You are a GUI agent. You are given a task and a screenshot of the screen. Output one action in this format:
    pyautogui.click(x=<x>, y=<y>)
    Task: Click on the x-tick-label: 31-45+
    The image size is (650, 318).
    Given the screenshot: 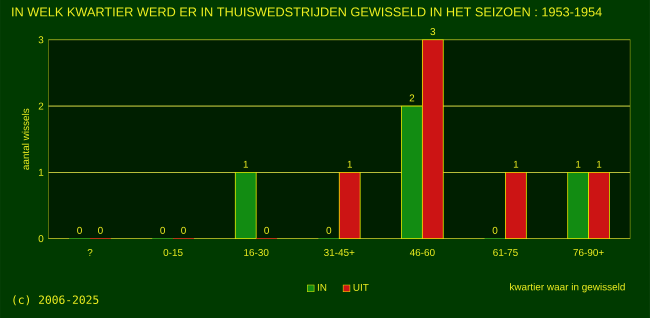 What is the action you would take?
    pyautogui.click(x=339, y=252)
    